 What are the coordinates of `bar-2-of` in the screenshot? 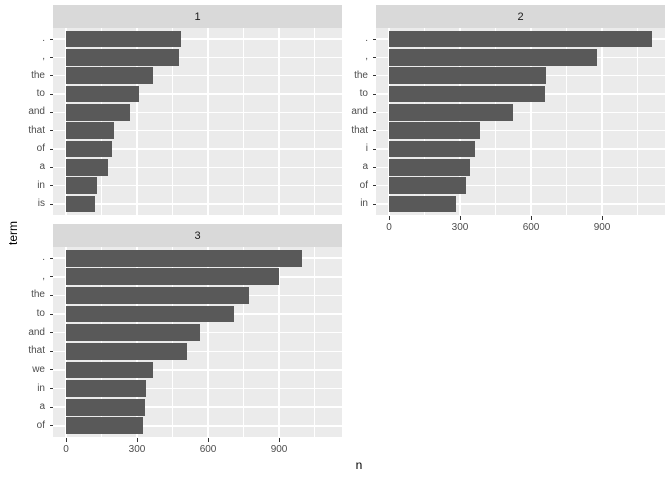 It's located at (427, 185).